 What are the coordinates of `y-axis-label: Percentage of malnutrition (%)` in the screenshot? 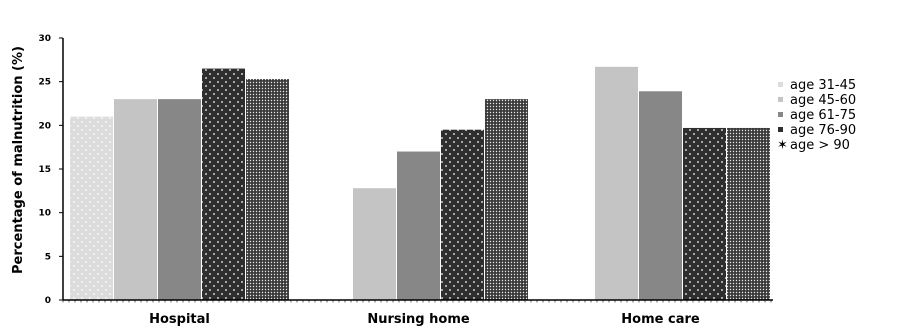 It's located at (18, 160).